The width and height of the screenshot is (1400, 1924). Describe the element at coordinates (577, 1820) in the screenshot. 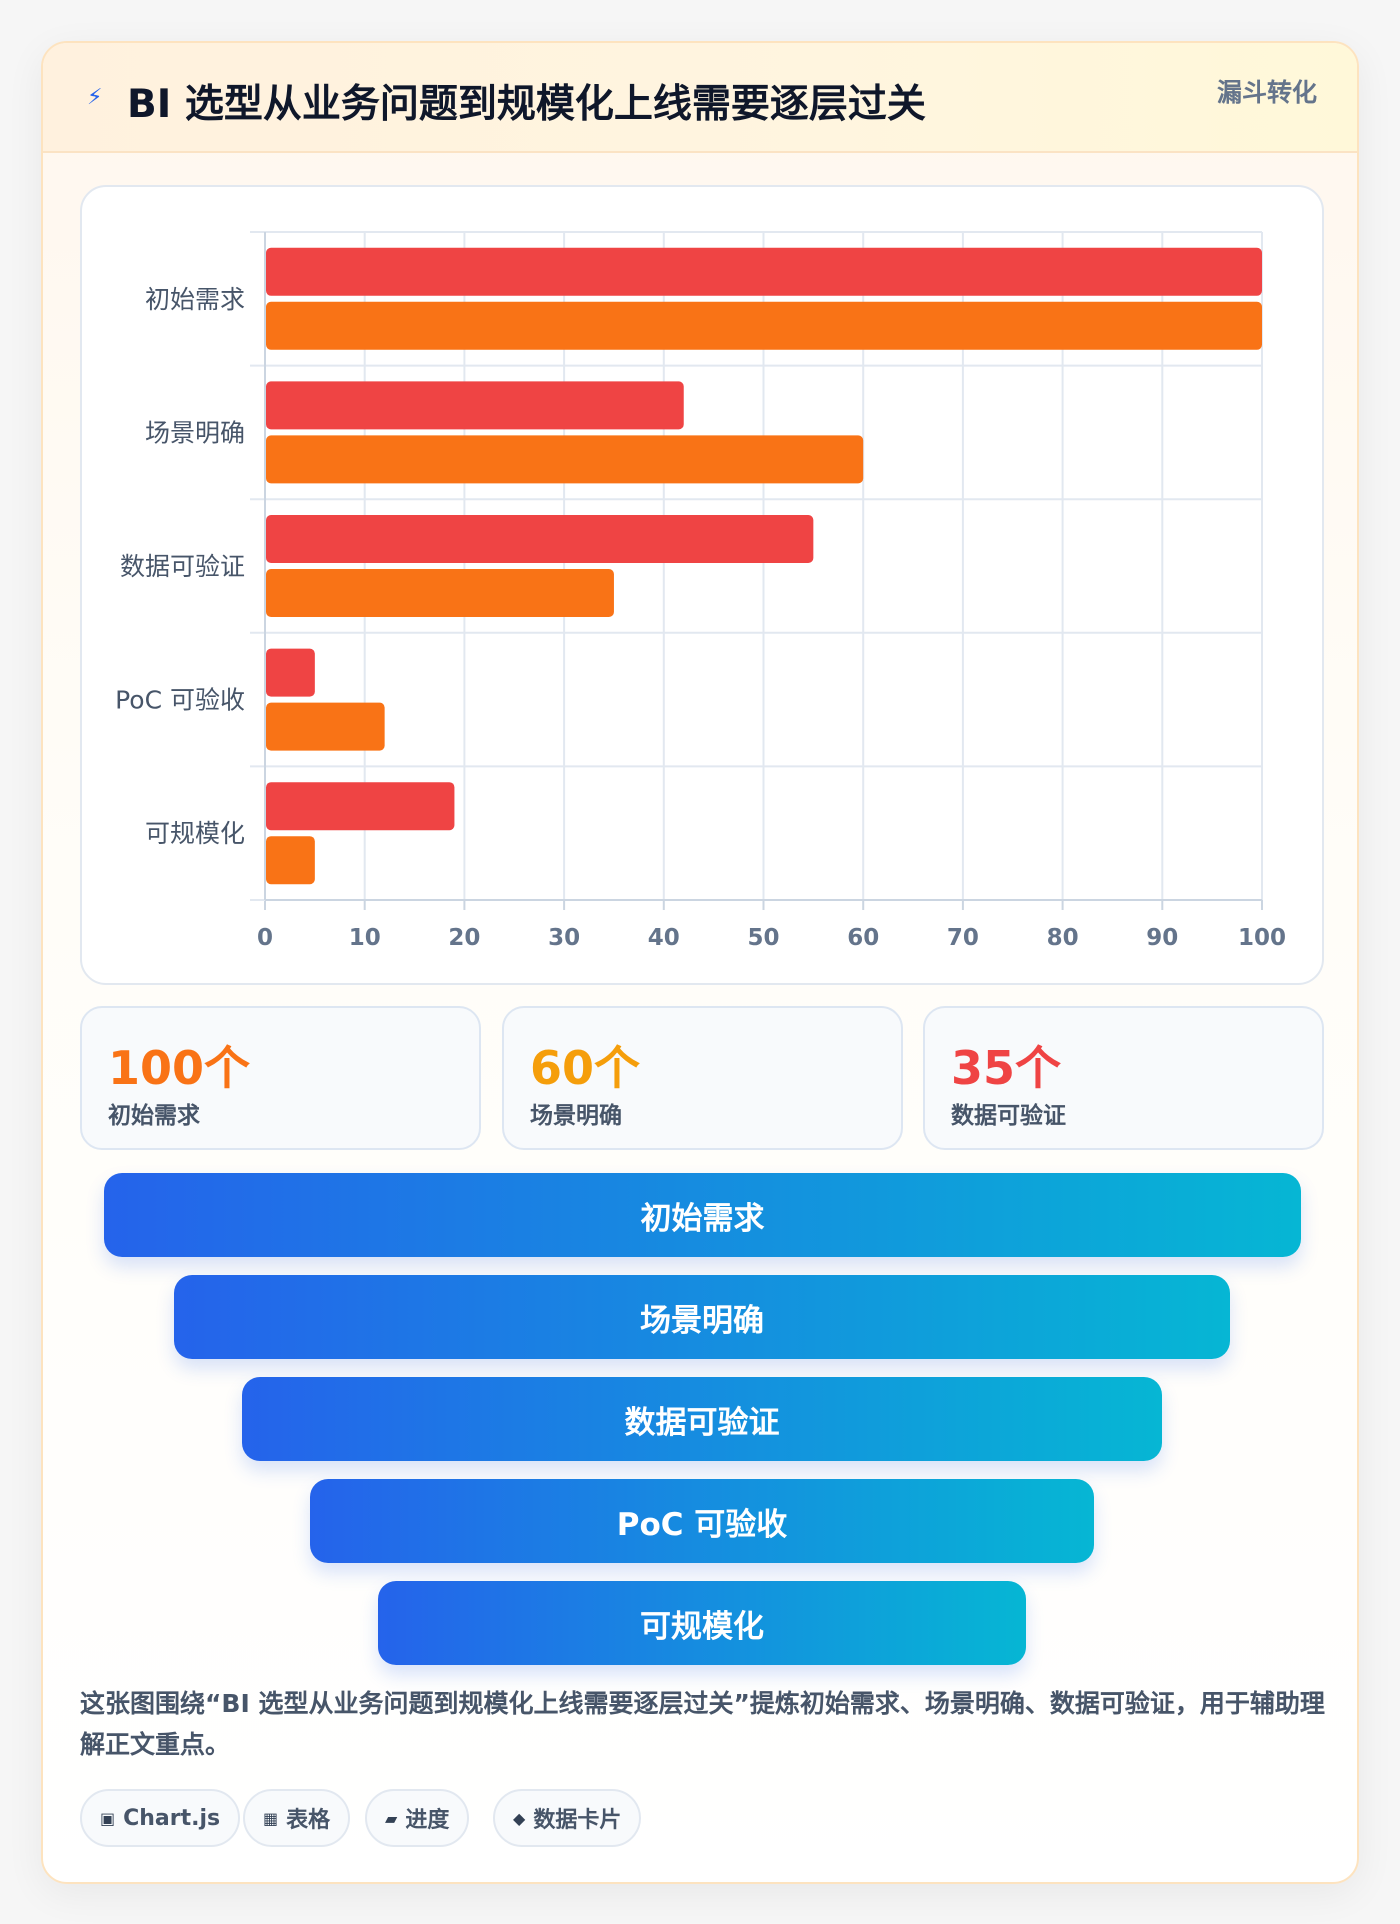

I see `chip-label: 数据卡片` at that location.